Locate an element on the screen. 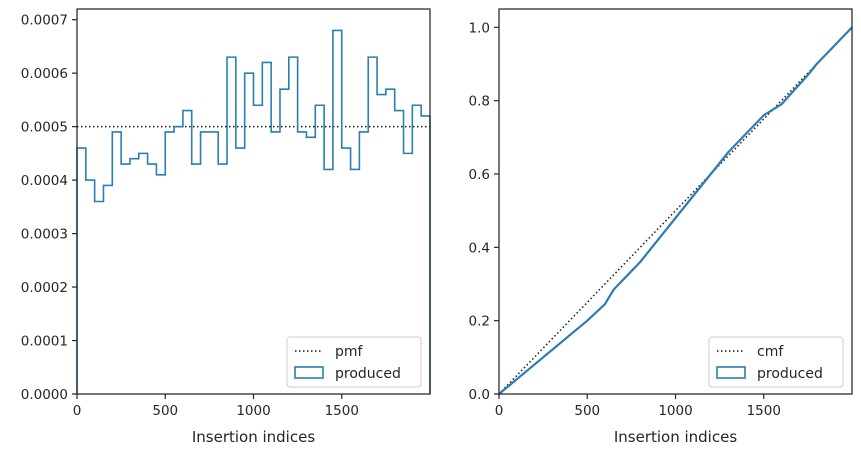 The image size is (861, 453). y-tick-label: 0.0004 is located at coordinates (44, 181).